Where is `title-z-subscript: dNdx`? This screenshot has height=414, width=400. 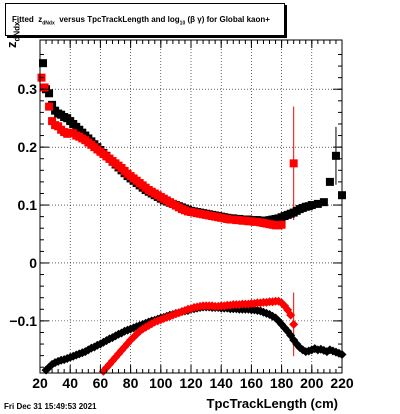
title-z-subscript: dNdx is located at coordinates (48, 23).